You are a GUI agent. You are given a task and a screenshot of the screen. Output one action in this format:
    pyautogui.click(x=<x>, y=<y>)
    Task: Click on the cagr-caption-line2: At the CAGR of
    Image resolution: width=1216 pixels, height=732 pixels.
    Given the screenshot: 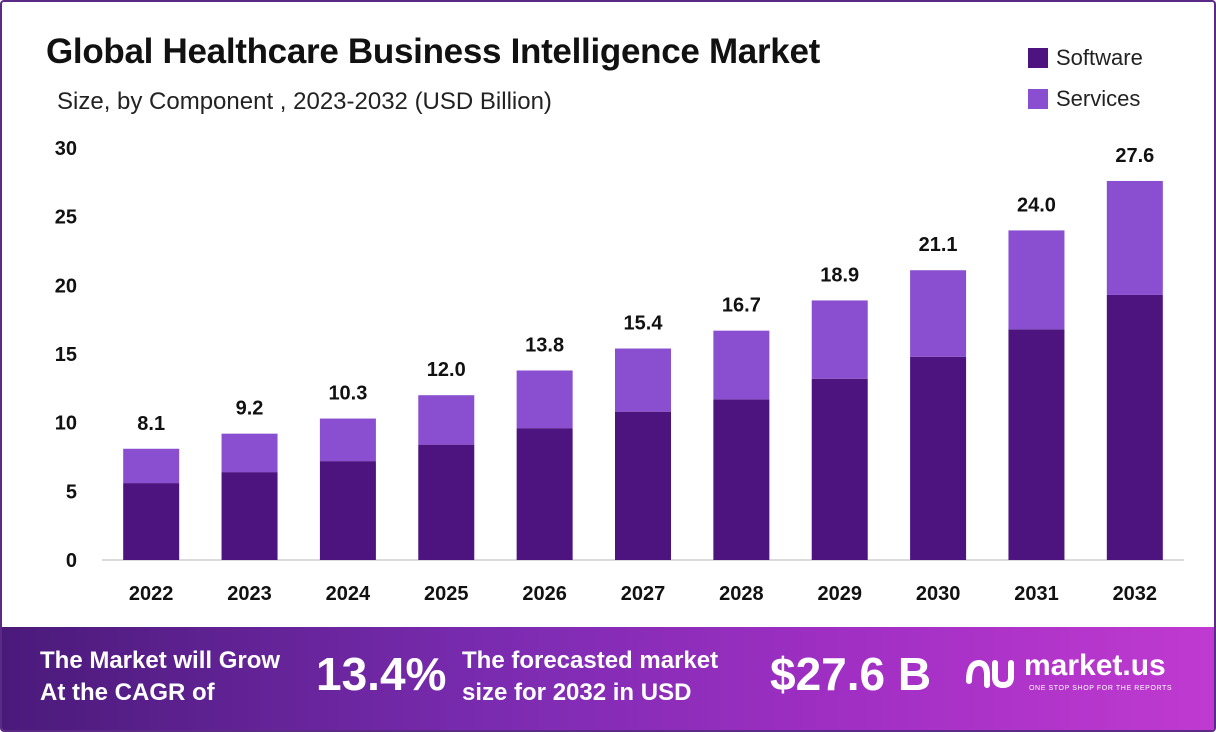 What is the action you would take?
    pyautogui.click(x=127, y=692)
    